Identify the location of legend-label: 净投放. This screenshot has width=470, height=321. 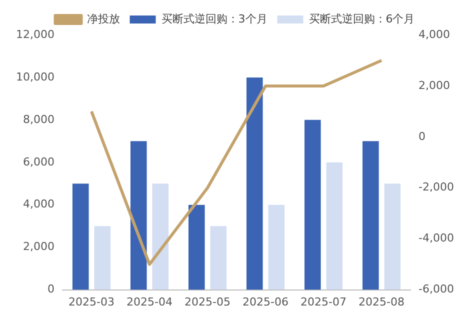
(103, 19).